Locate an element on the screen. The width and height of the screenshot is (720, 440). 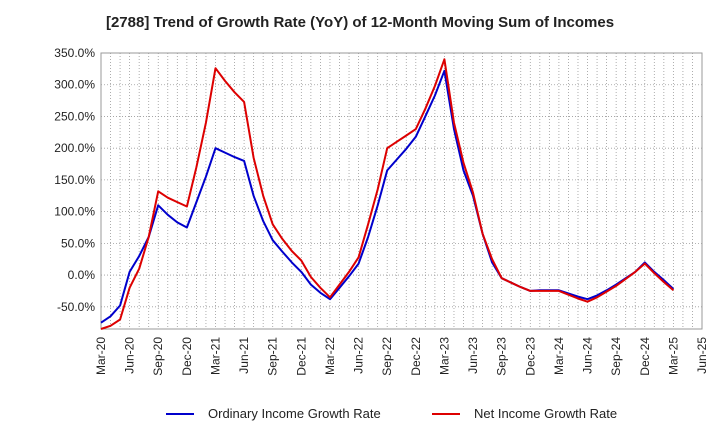
x-tick-label: Mar-24 is located at coordinates (559, 356).